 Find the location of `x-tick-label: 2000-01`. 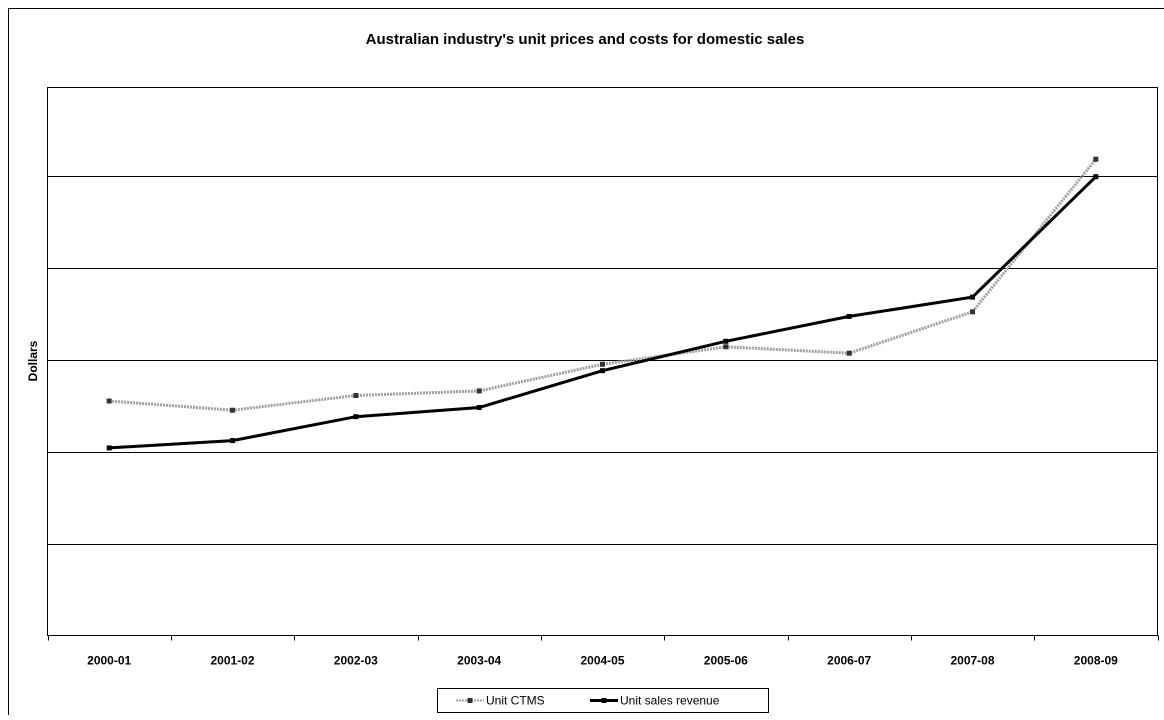

x-tick-label: 2000-01 is located at coordinates (109, 661).